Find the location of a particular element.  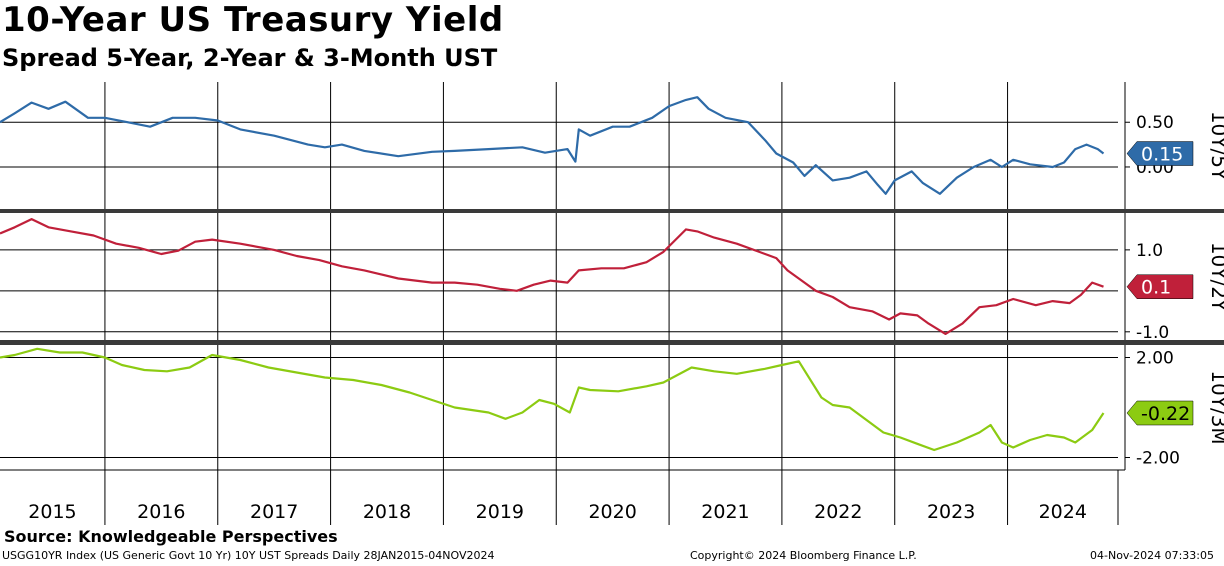

x-tick-label-2021: 2021 is located at coordinates (725, 512).